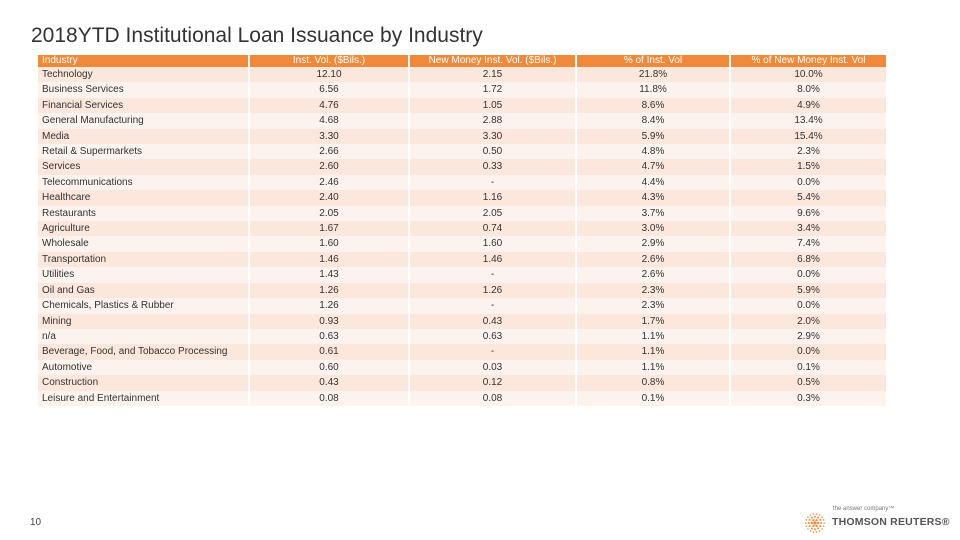 The image size is (960, 540). What do you see at coordinates (462, 367) in the screenshot?
I see `table-row: Automotive 0.60 0.03 1.1% 0.1%` at bounding box center [462, 367].